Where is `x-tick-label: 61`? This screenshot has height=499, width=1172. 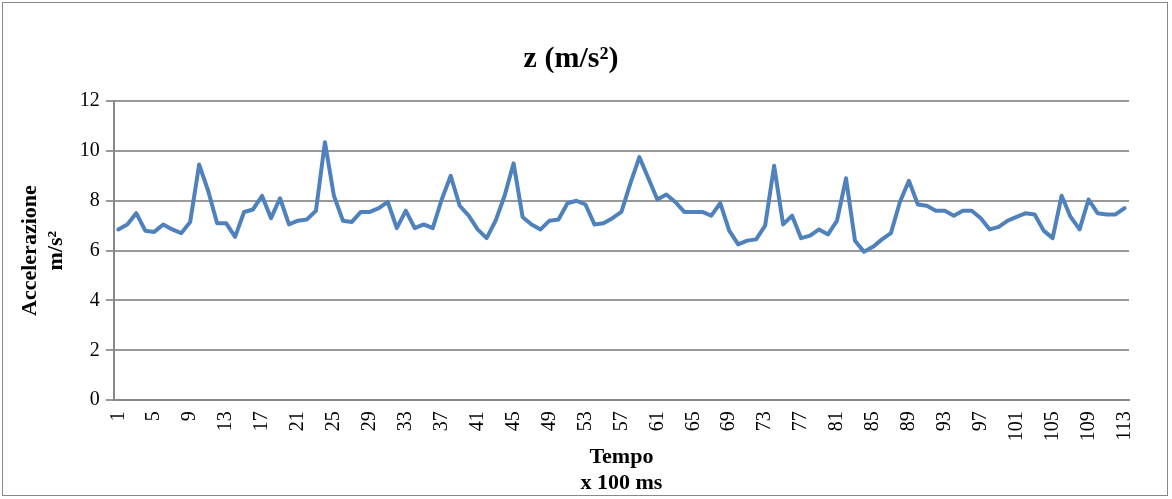 x-tick-label: 61 is located at coordinates (655, 421).